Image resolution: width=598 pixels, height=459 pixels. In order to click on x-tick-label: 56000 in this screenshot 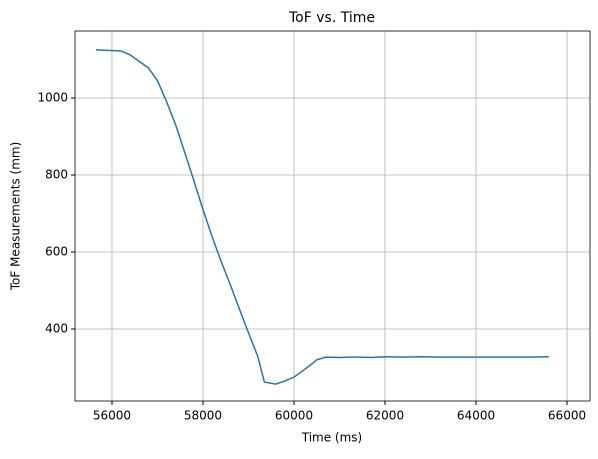, I will do `click(112, 416)`.